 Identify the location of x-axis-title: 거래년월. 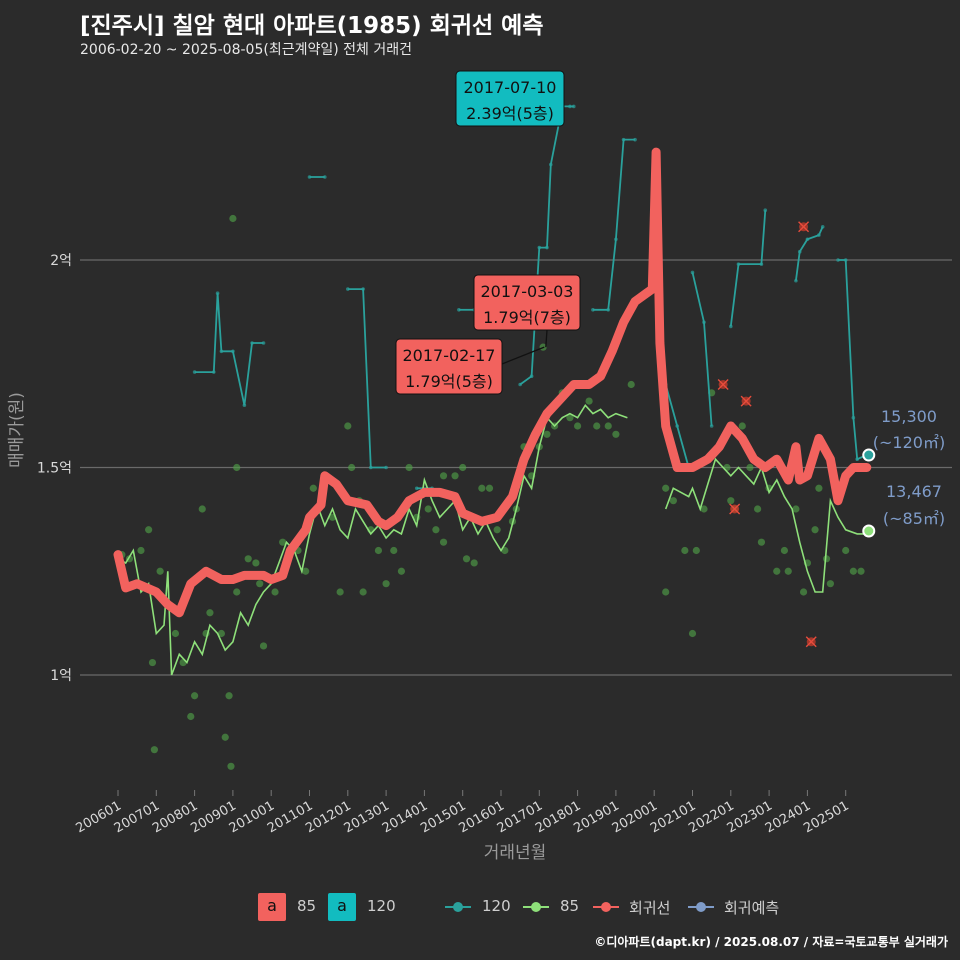
(515, 853).